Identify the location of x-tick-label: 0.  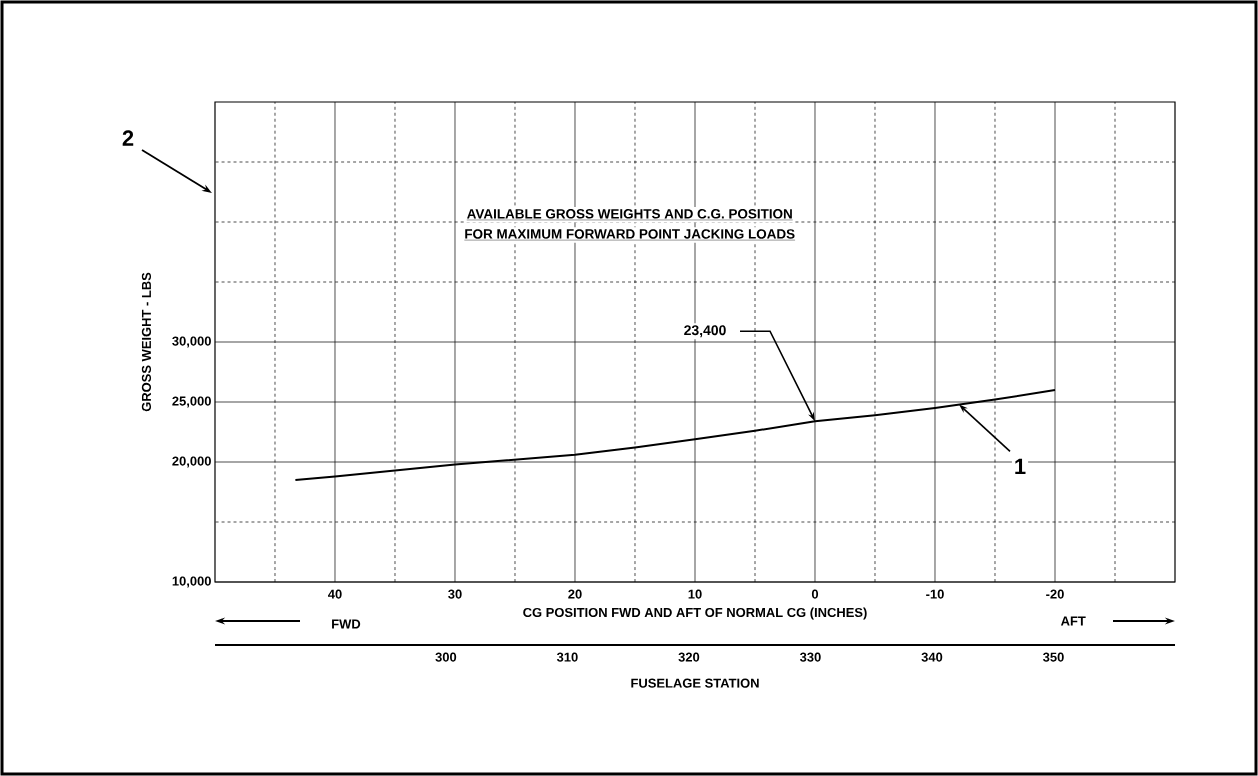
(815, 594).